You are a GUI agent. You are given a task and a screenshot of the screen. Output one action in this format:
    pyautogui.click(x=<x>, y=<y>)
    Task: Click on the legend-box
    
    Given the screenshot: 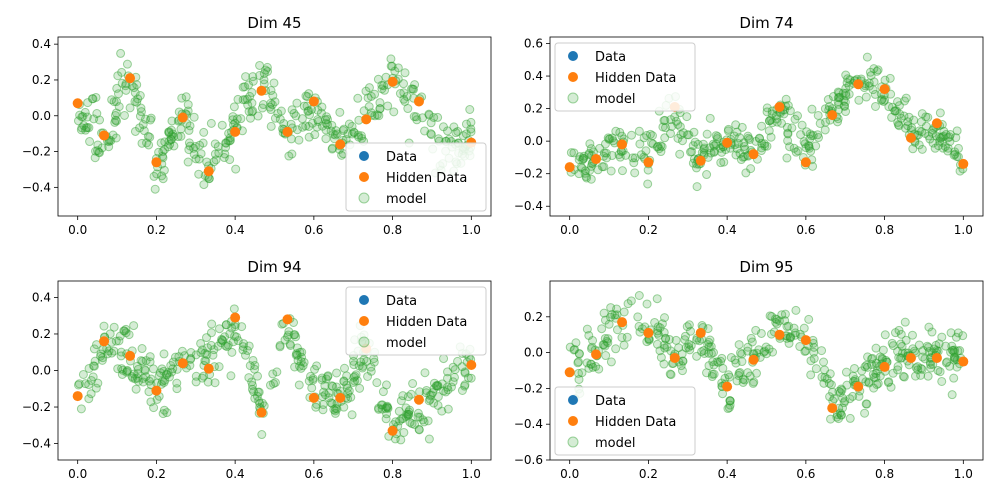 What is the action you would take?
    pyautogui.click(x=416, y=177)
    